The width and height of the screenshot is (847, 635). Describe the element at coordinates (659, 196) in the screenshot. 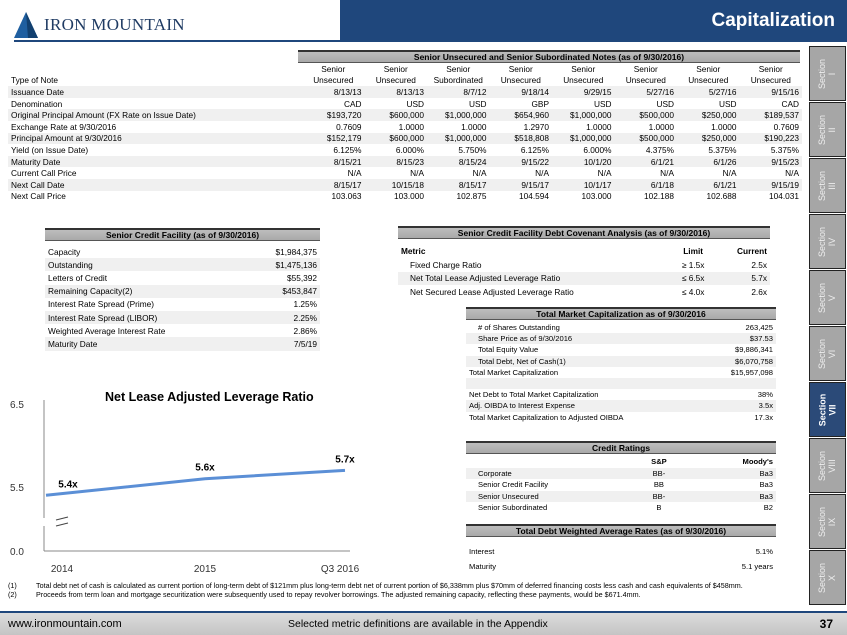

I see `cell-value: 102.188` at that location.